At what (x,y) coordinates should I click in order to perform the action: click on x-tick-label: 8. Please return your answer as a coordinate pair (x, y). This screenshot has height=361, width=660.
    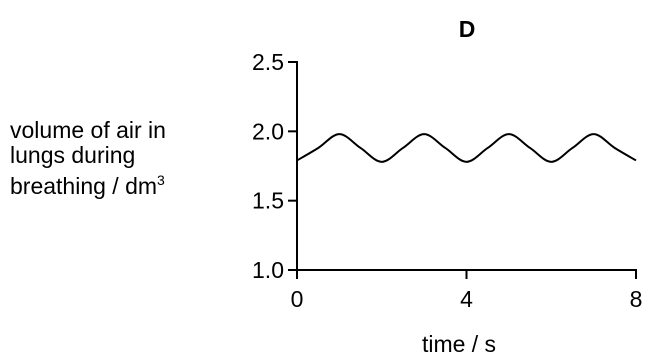
    Looking at the image, I should click on (636, 299).